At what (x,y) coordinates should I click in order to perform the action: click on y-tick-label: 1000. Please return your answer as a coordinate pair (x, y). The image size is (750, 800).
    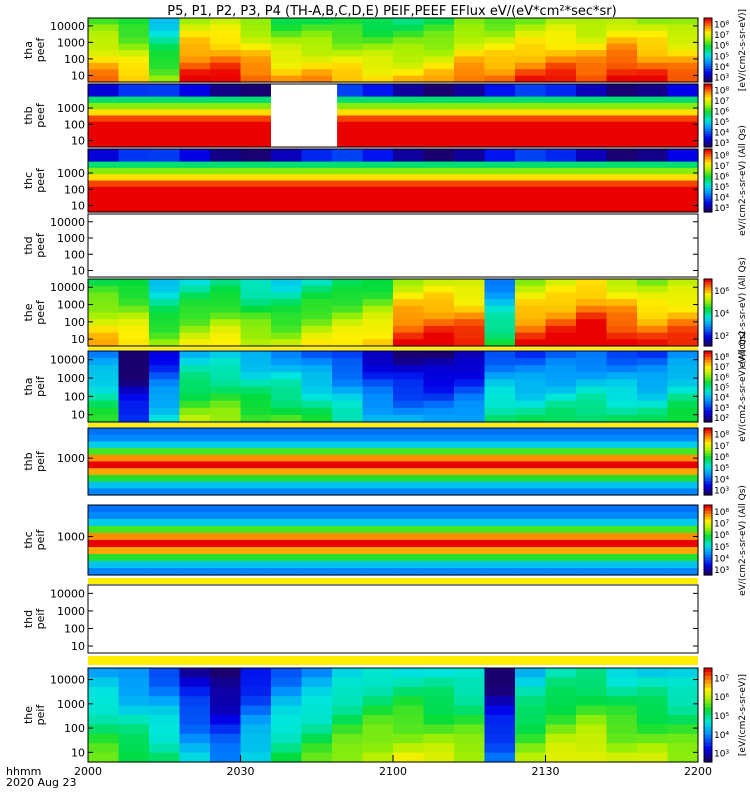
    Looking at the image, I should click on (71, 305).